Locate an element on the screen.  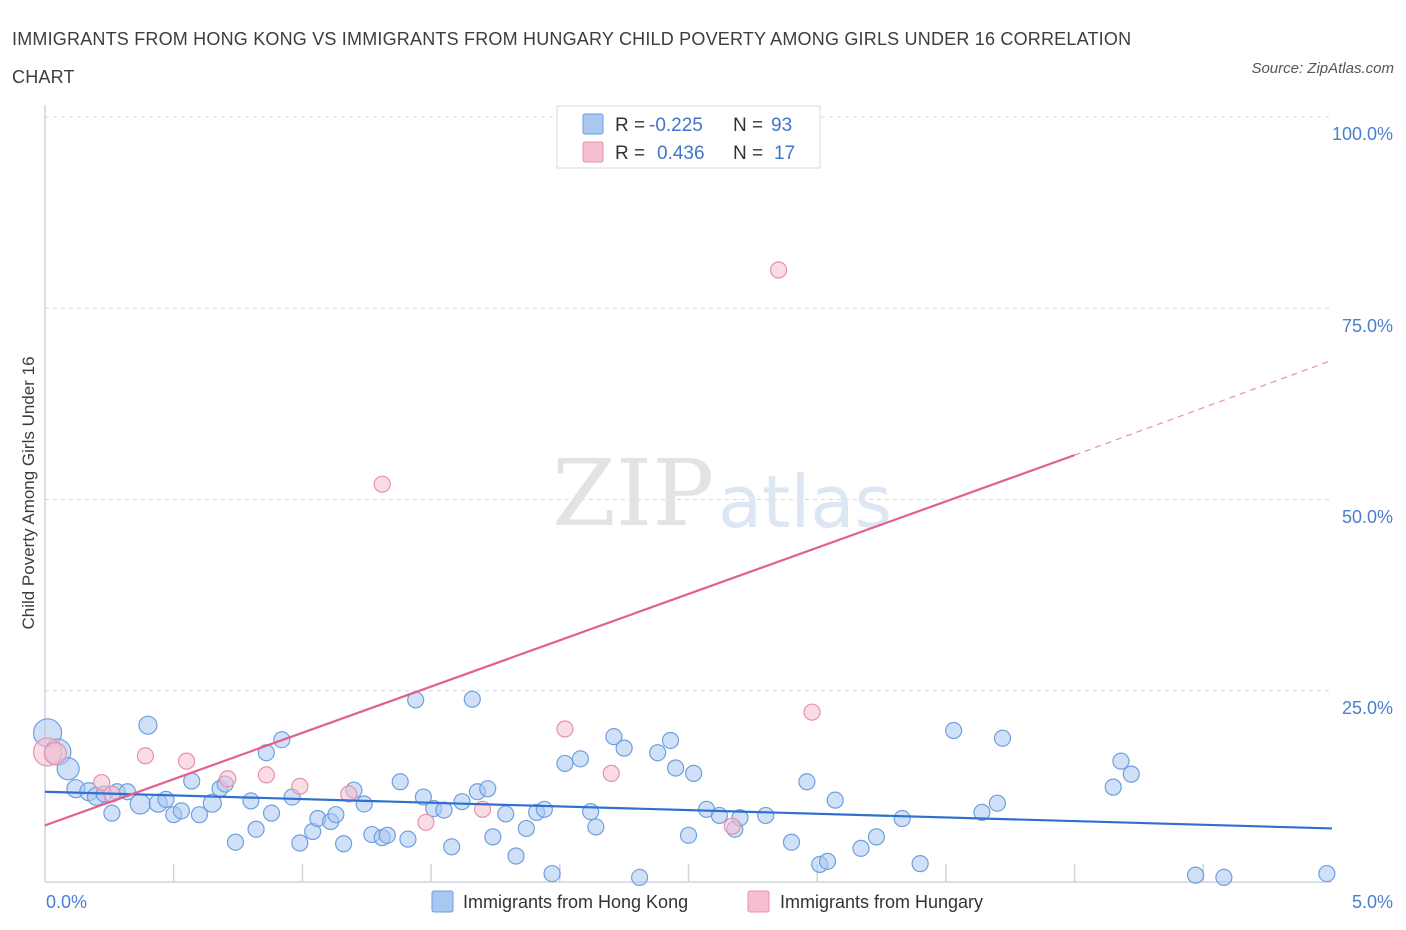
x-tick-label-min: 0.0% is located at coordinates (66, 902).